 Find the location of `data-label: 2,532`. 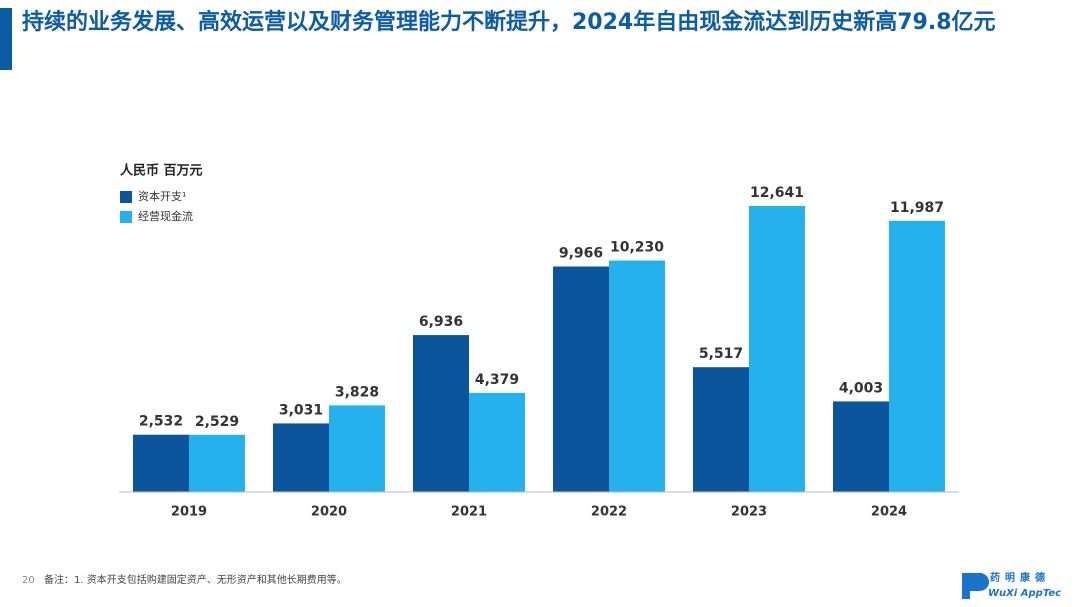

data-label: 2,532 is located at coordinates (161, 422).